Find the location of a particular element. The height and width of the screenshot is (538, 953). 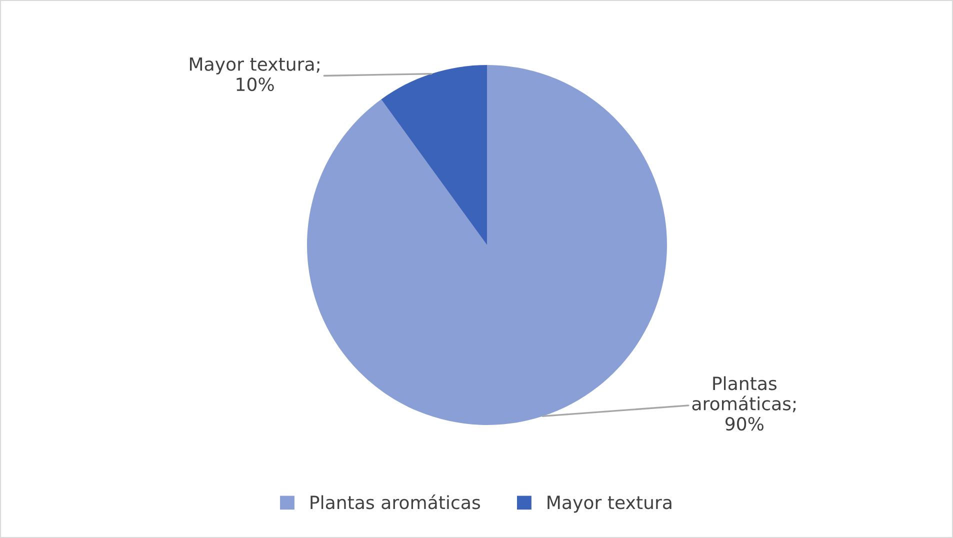

legend-label: Plantas aromáticas is located at coordinates (395, 502).